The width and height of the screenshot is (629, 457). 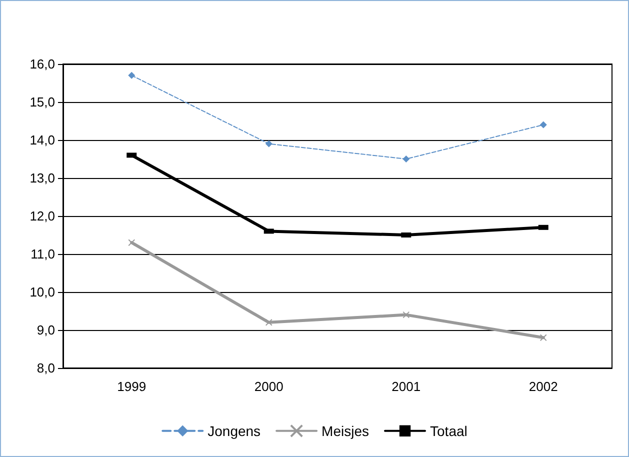 What do you see at coordinates (406, 386) in the screenshot?
I see `x-tick-label: 2001` at bounding box center [406, 386].